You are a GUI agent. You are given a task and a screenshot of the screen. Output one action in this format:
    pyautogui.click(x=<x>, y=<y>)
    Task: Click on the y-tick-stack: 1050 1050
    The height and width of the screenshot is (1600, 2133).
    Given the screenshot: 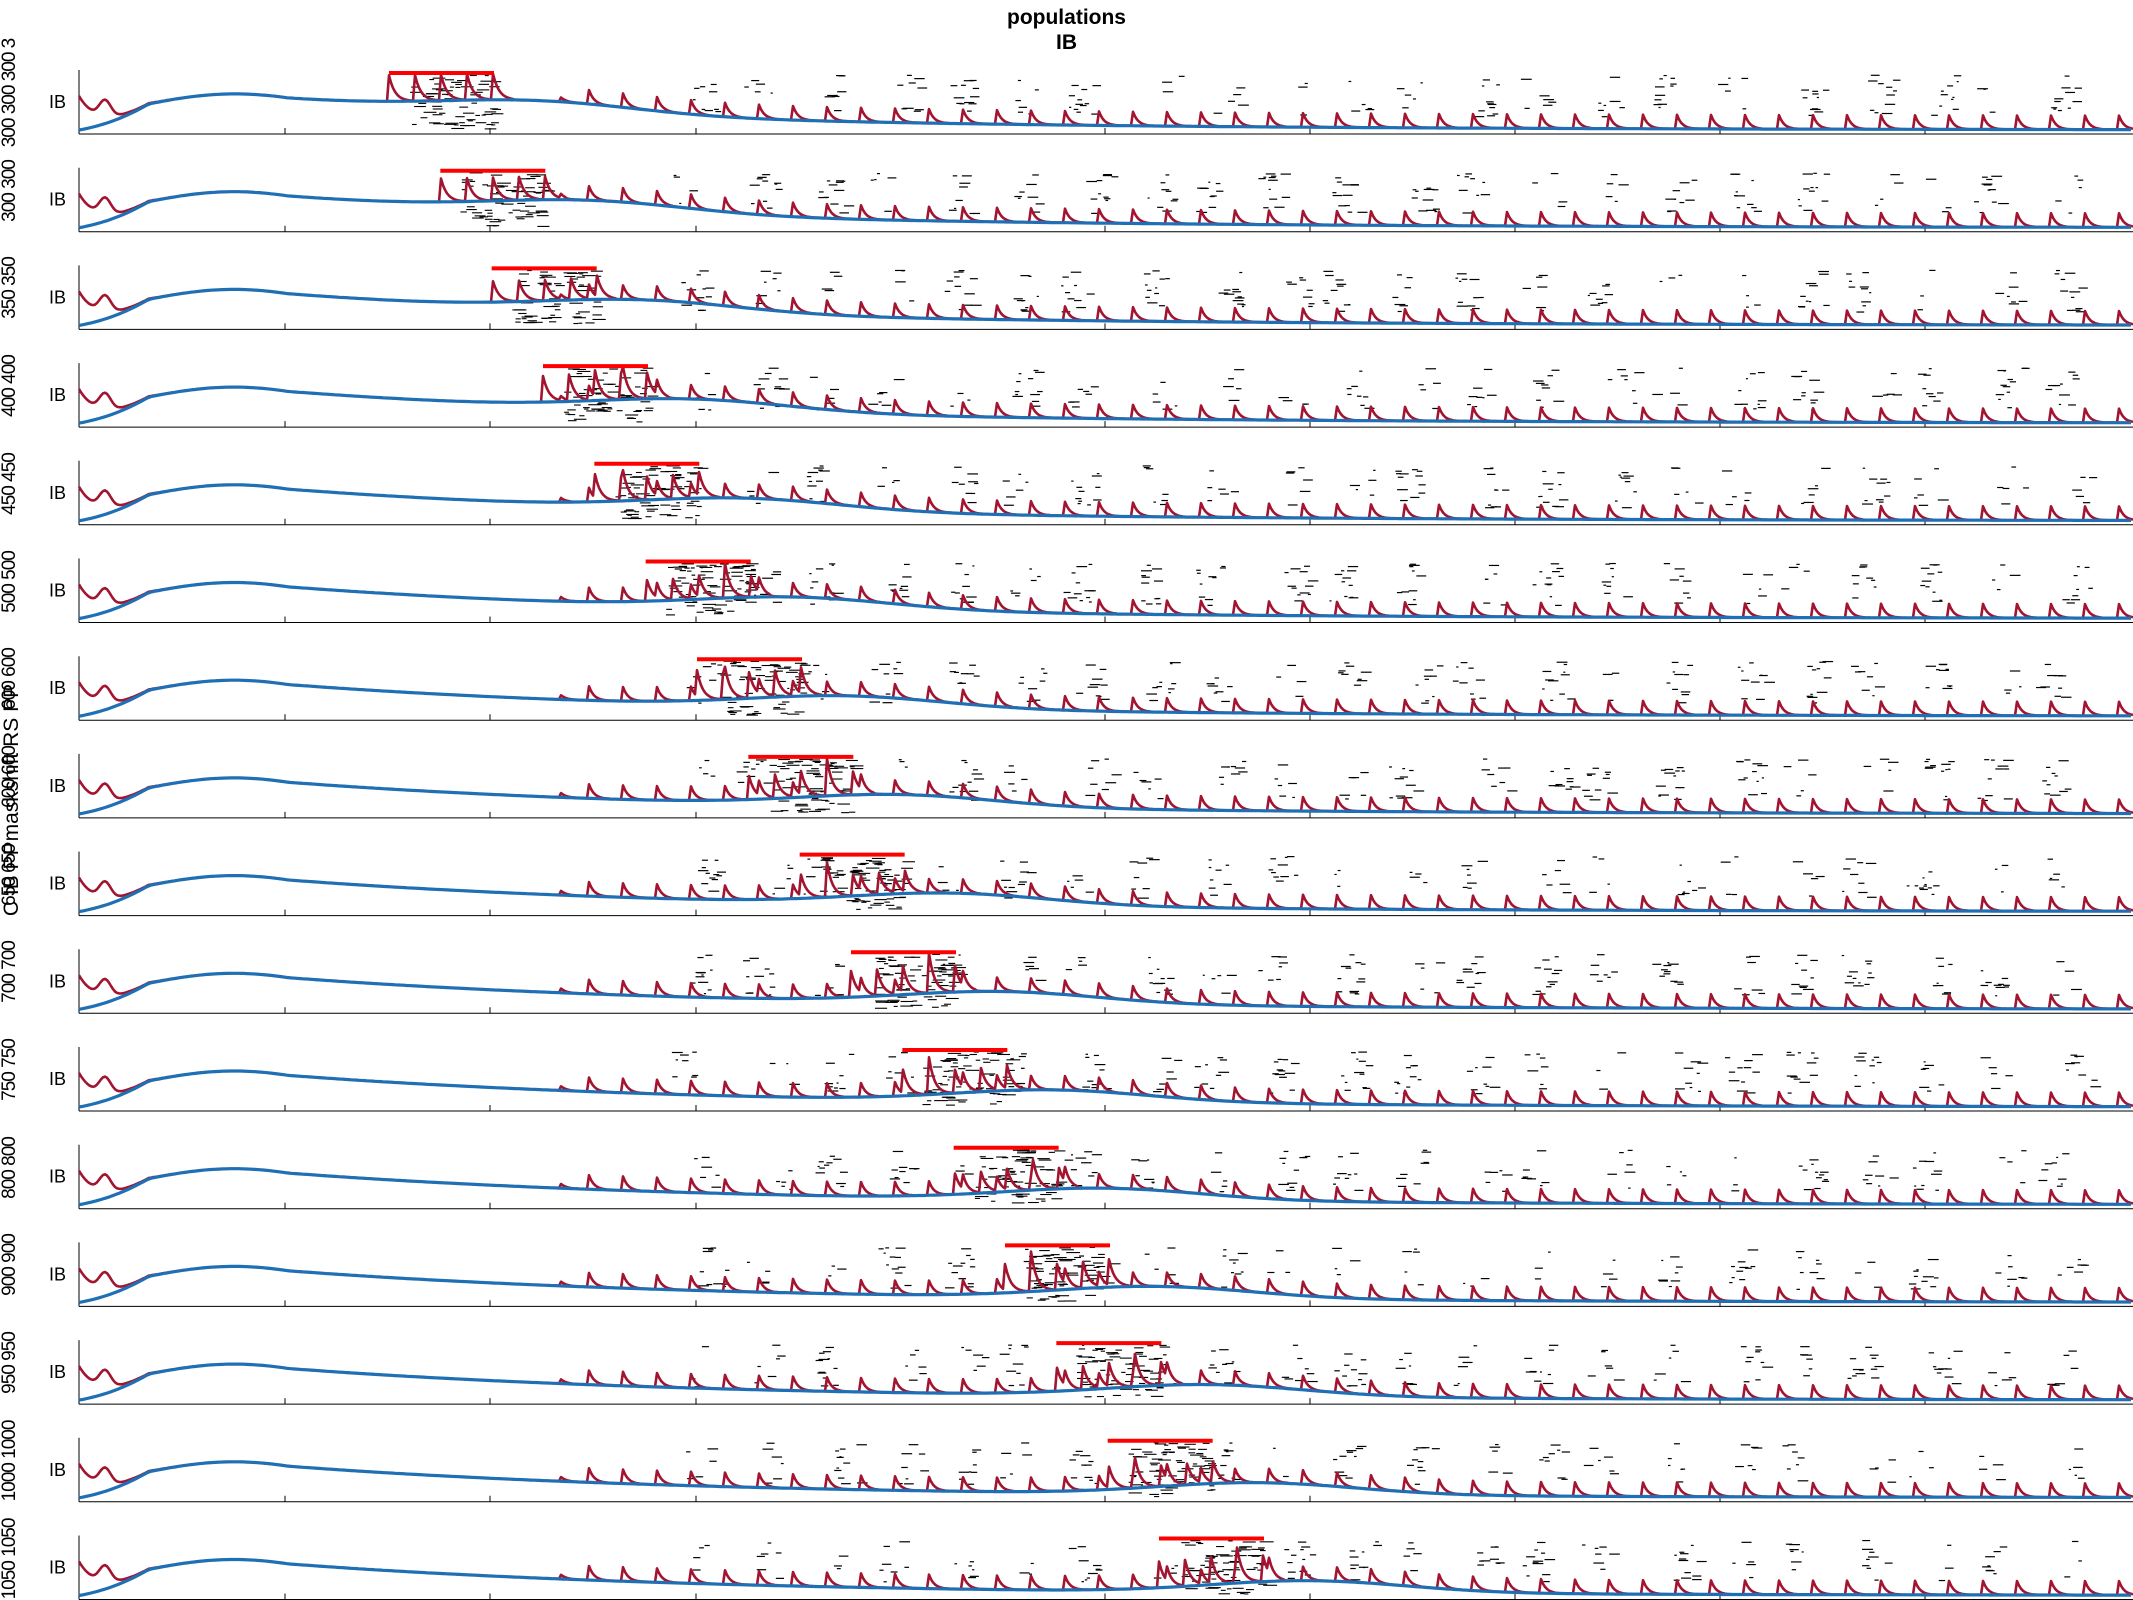 What is the action you would take?
    pyautogui.click(x=10, y=1558)
    